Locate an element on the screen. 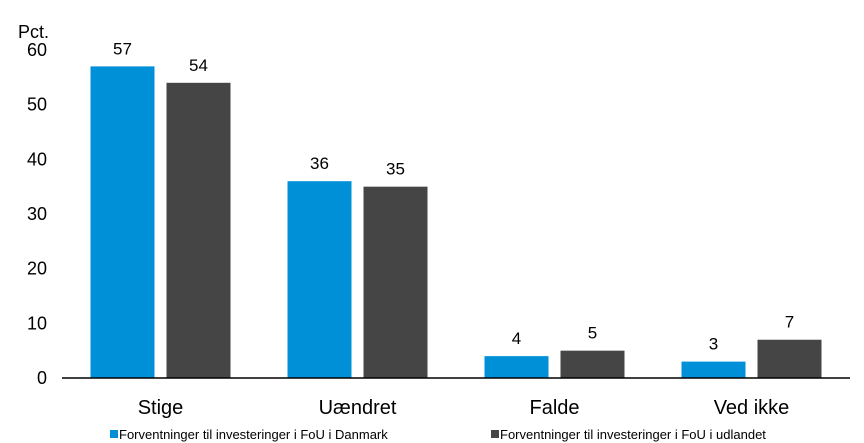 The width and height of the screenshot is (864, 443). data-label: 54 is located at coordinates (198, 65).